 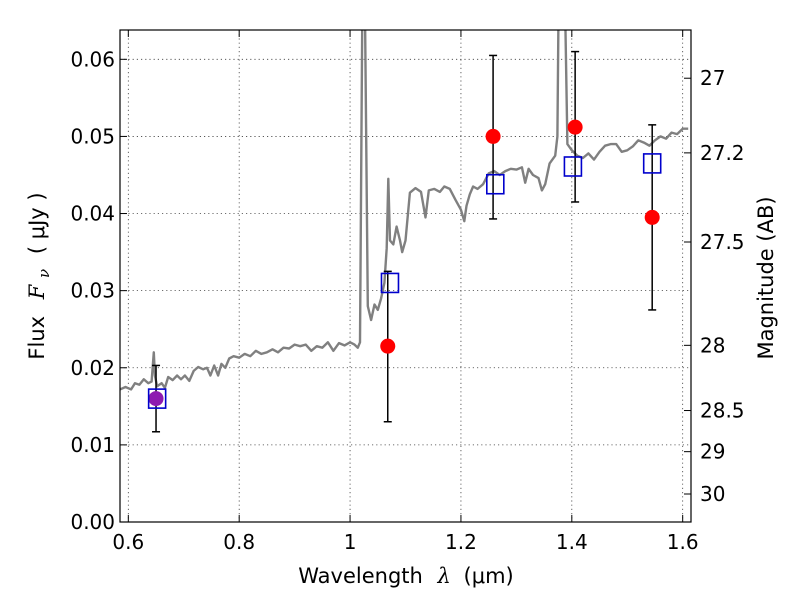 What do you see at coordinates (92, 291) in the screenshot?
I see `y-tick-label: 0.03` at bounding box center [92, 291].